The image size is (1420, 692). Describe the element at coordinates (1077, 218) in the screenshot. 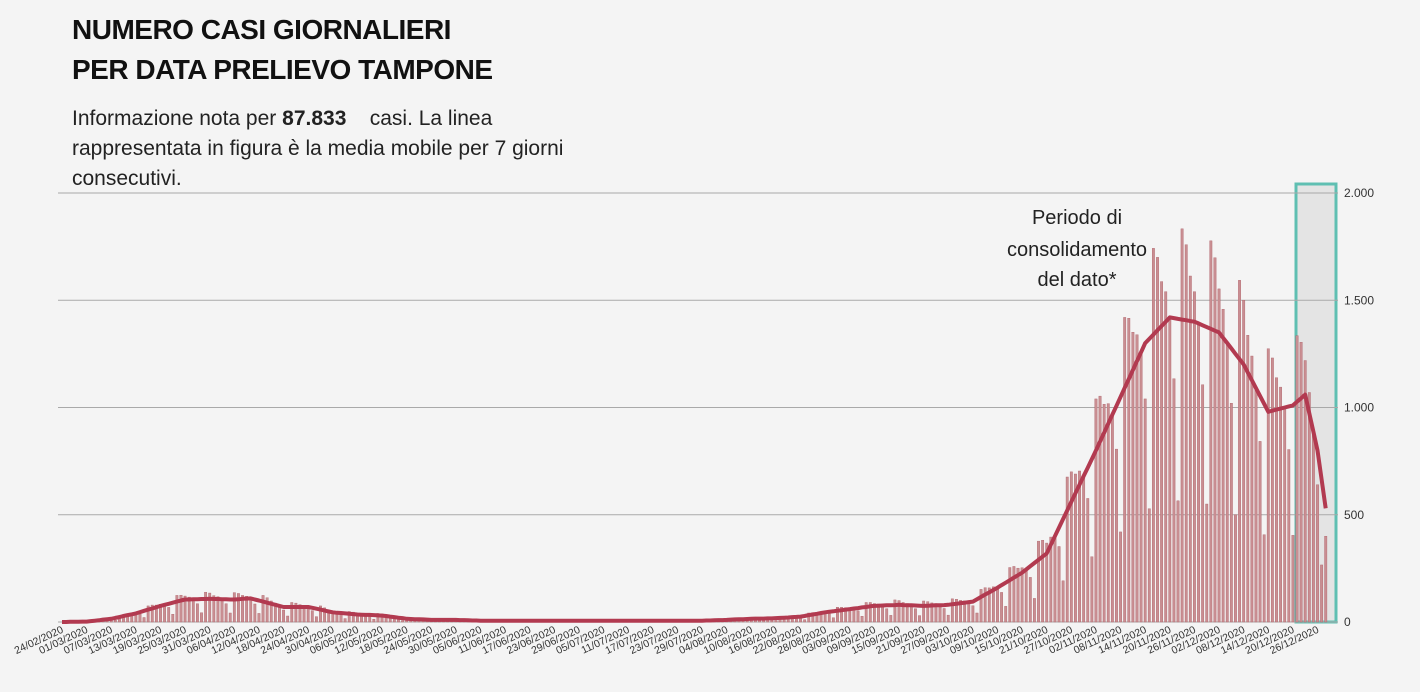

I see `annotation: Periodo di` at that location.